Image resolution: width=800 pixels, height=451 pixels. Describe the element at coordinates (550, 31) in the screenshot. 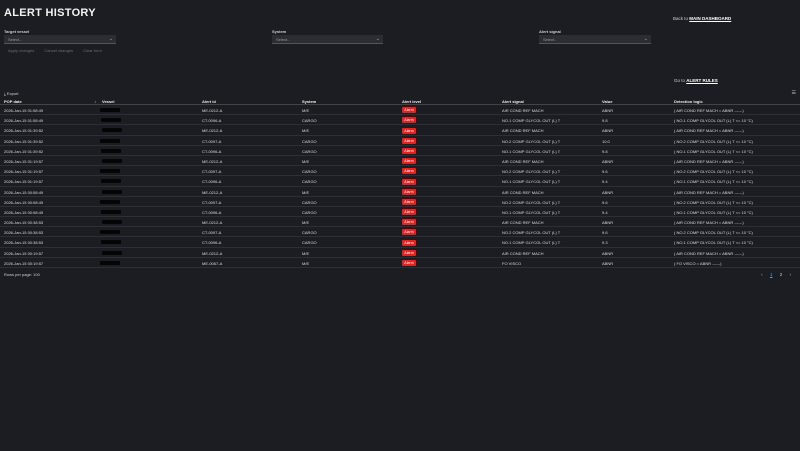

I see `alert-signal-label: Alert signal` at that location.